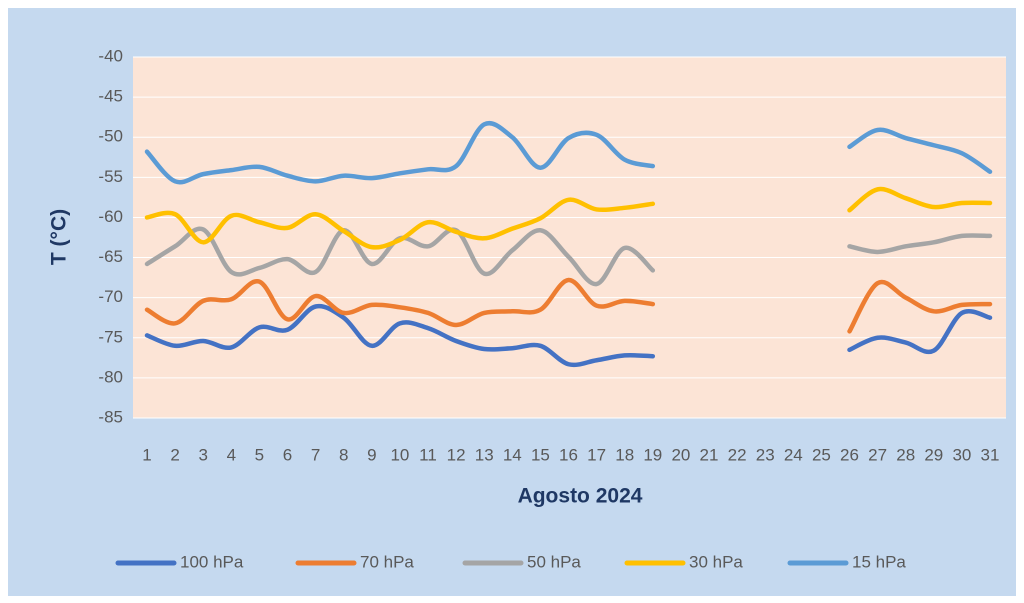 The height and width of the screenshot is (603, 1024). I want to click on x-tick-label: 31, so click(990, 454).